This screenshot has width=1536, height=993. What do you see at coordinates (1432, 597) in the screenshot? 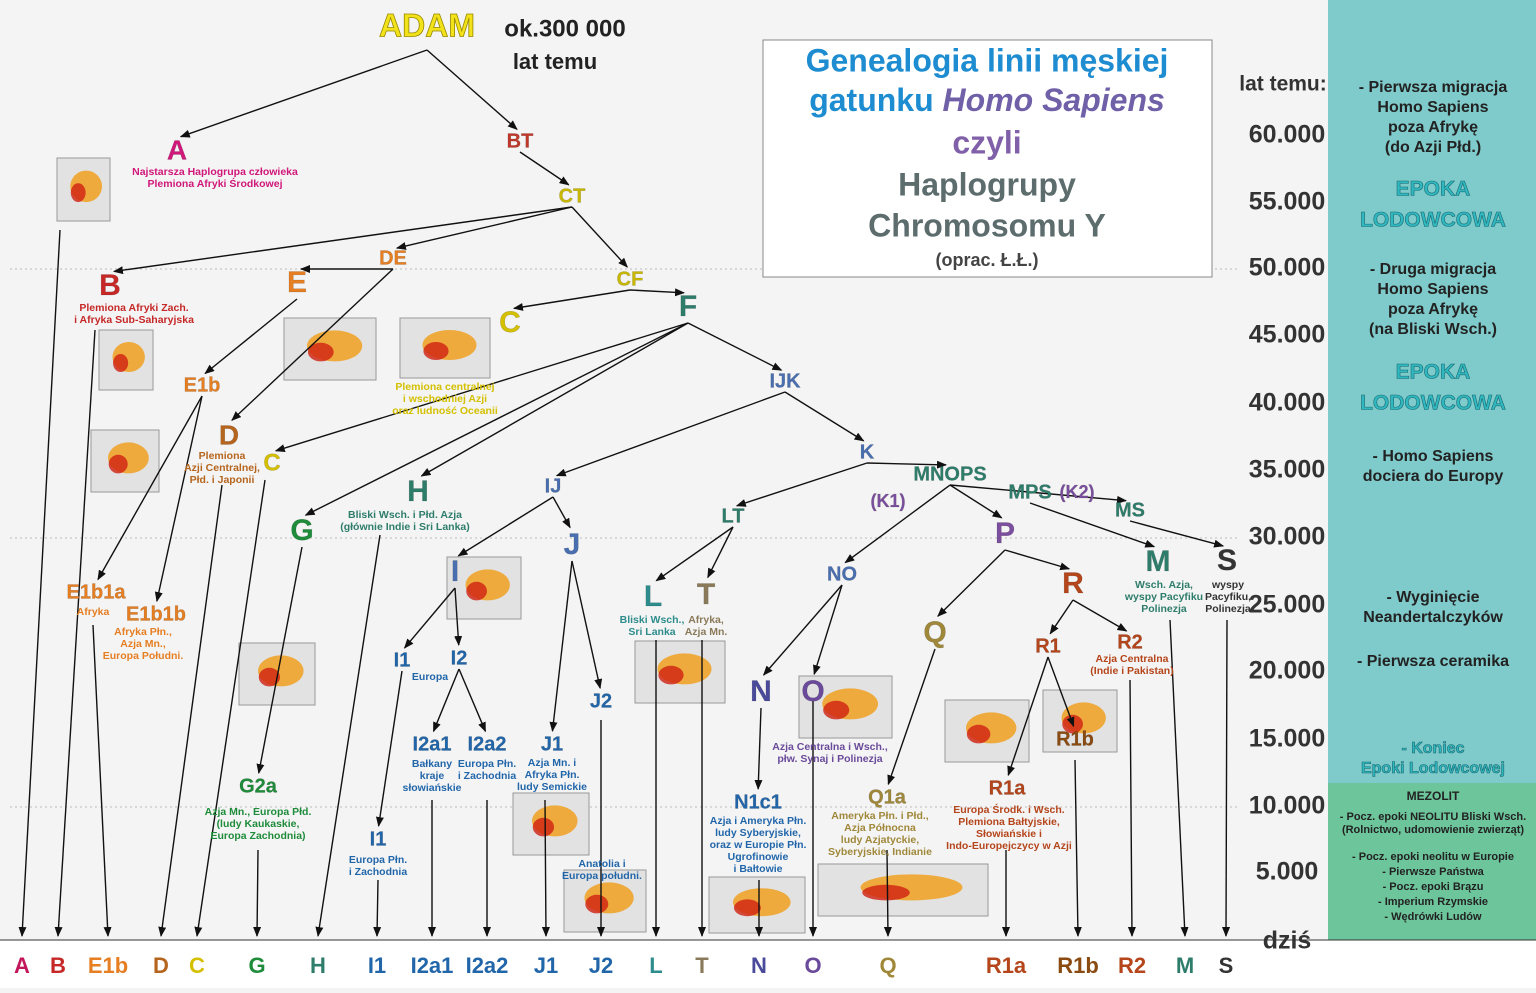
I see `side-panel-text: - Wyginięcie` at bounding box center [1432, 597].